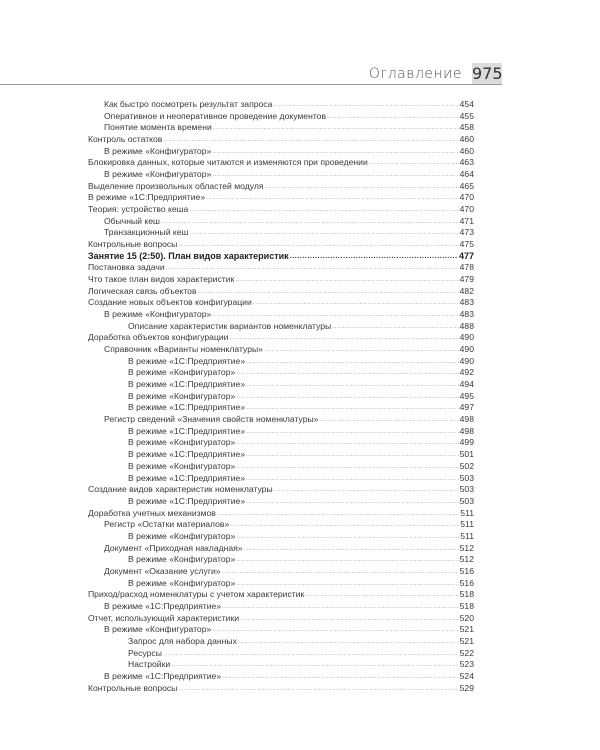 The width and height of the screenshot is (600, 750). Describe the element at coordinates (281, 140) in the screenshot. I see `toc-entry: Контроль остатков 460` at that location.